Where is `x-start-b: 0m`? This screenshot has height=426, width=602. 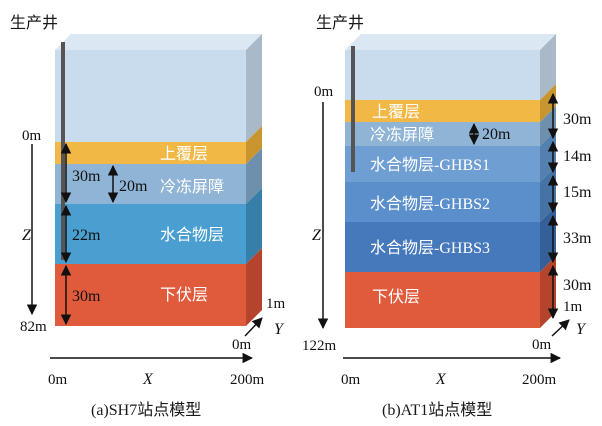 x-start-b: 0m is located at coordinates (351, 380).